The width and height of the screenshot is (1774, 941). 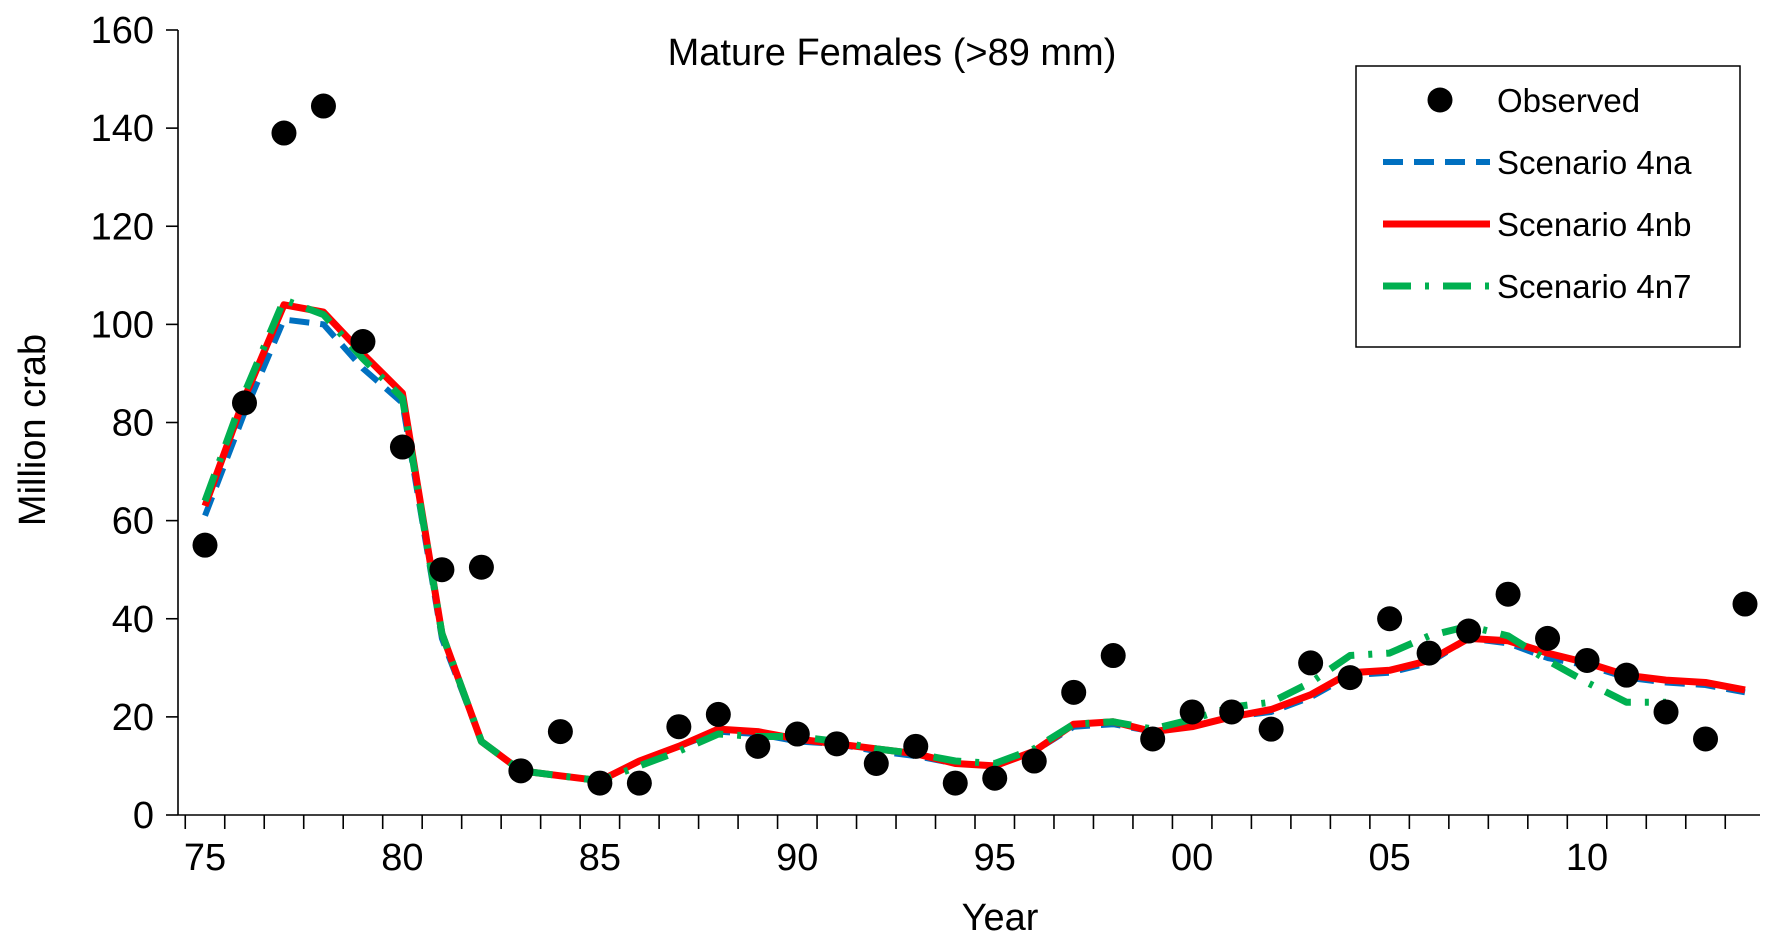 What do you see at coordinates (122, 31) in the screenshot?
I see `y-tick-label: 160` at bounding box center [122, 31].